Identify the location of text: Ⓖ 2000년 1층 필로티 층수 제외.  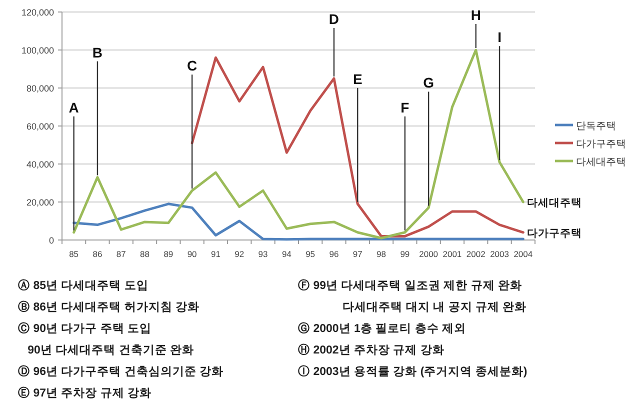
(382, 328).